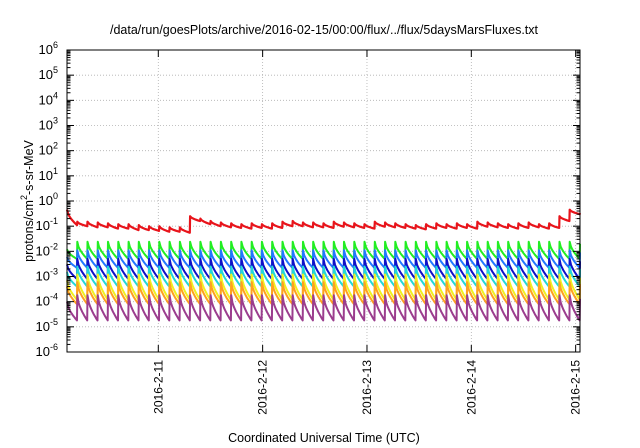 The image size is (640, 448). I want to click on y-tick-label: 10⁴, so click(48, 98).